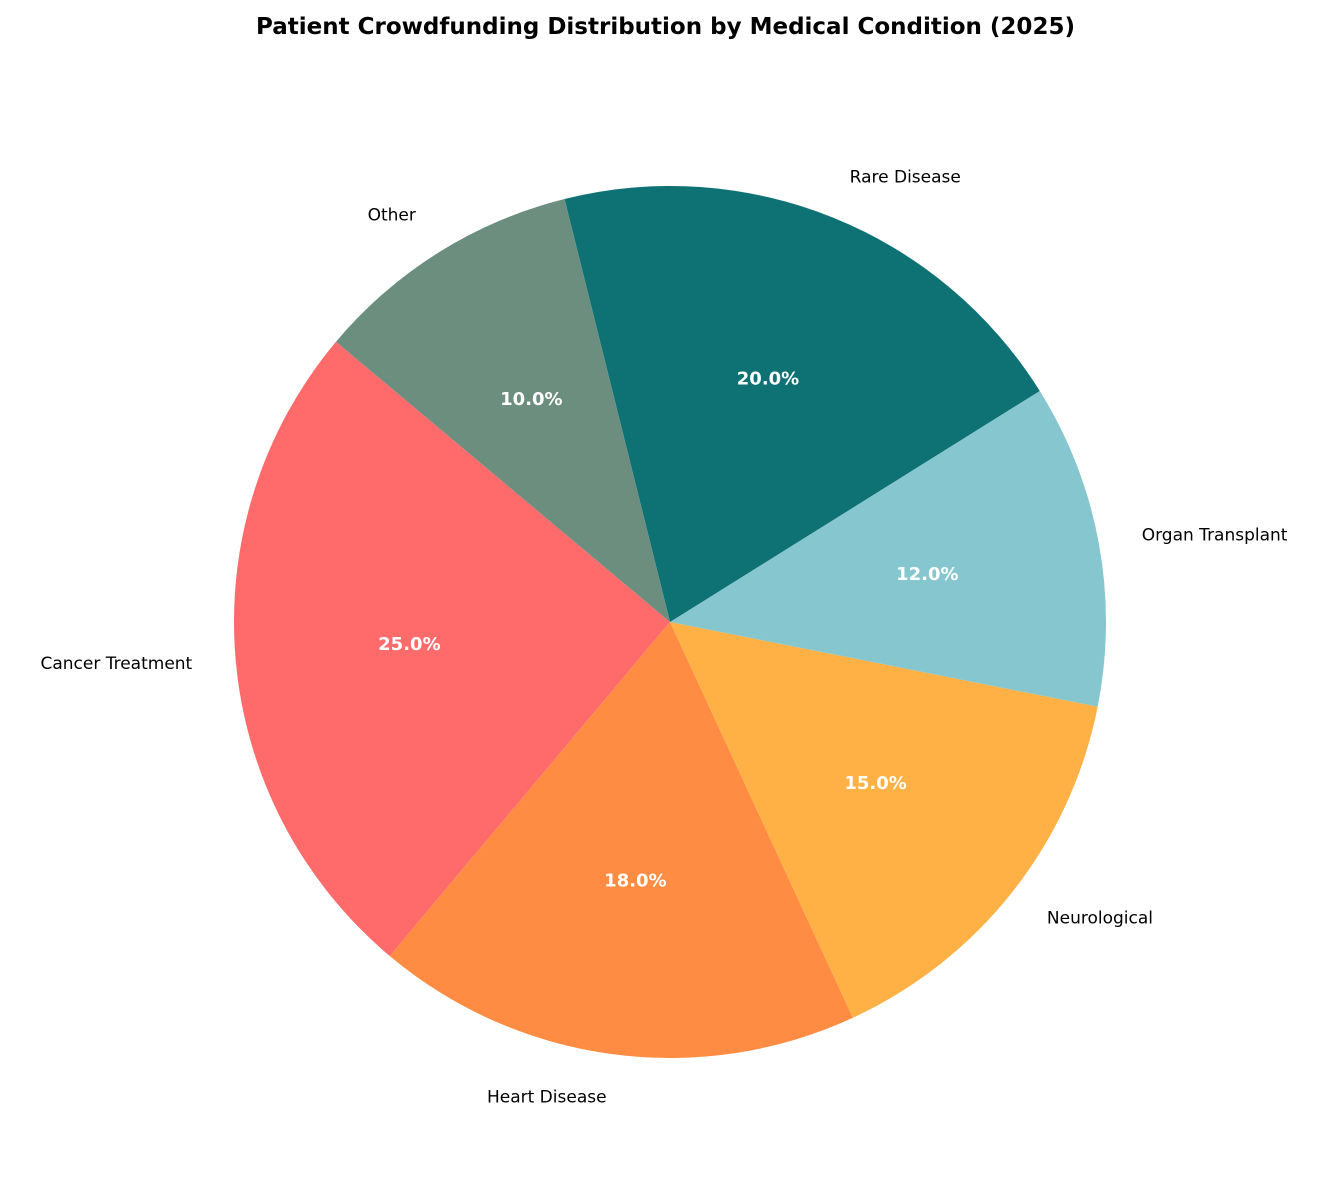  What do you see at coordinates (1100, 919) in the screenshot?
I see `slice-label: Neurological` at bounding box center [1100, 919].